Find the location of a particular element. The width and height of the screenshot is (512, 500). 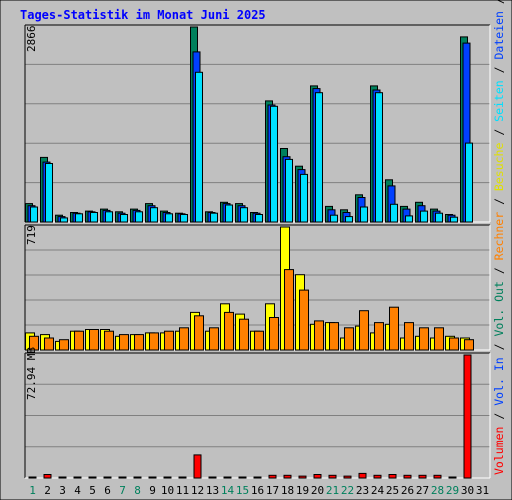

legend-part-12: Dateien is located at coordinates (499, 35).